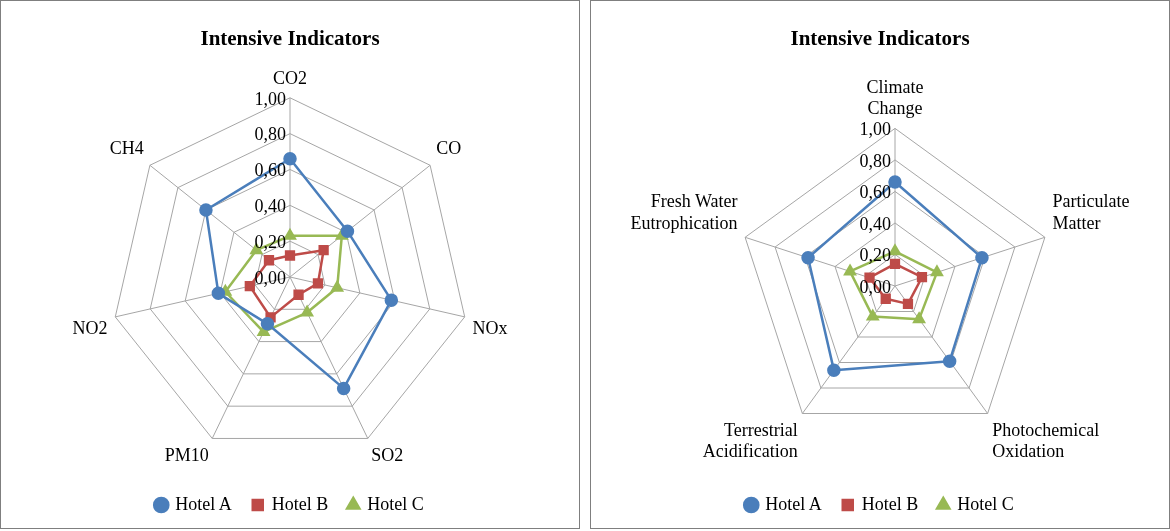 The image size is (1170, 531). Describe the element at coordinates (1091, 212) in the screenshot. I see `spoke-label: Particulate Matter` at that location.